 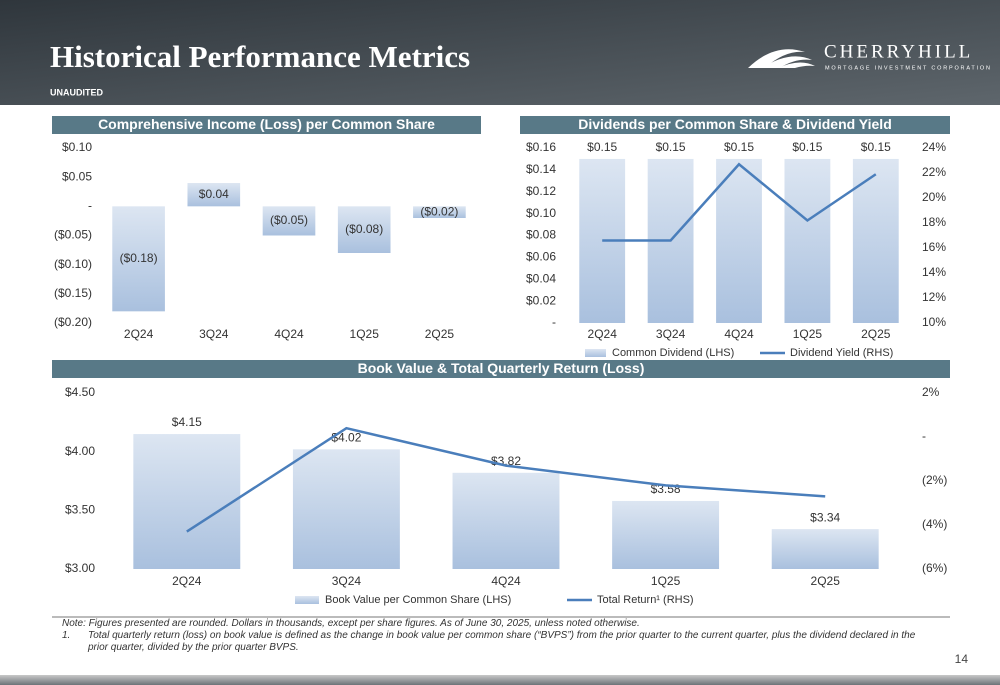 I want to click on data-label: ($0.08), so click(x=364, y=229).